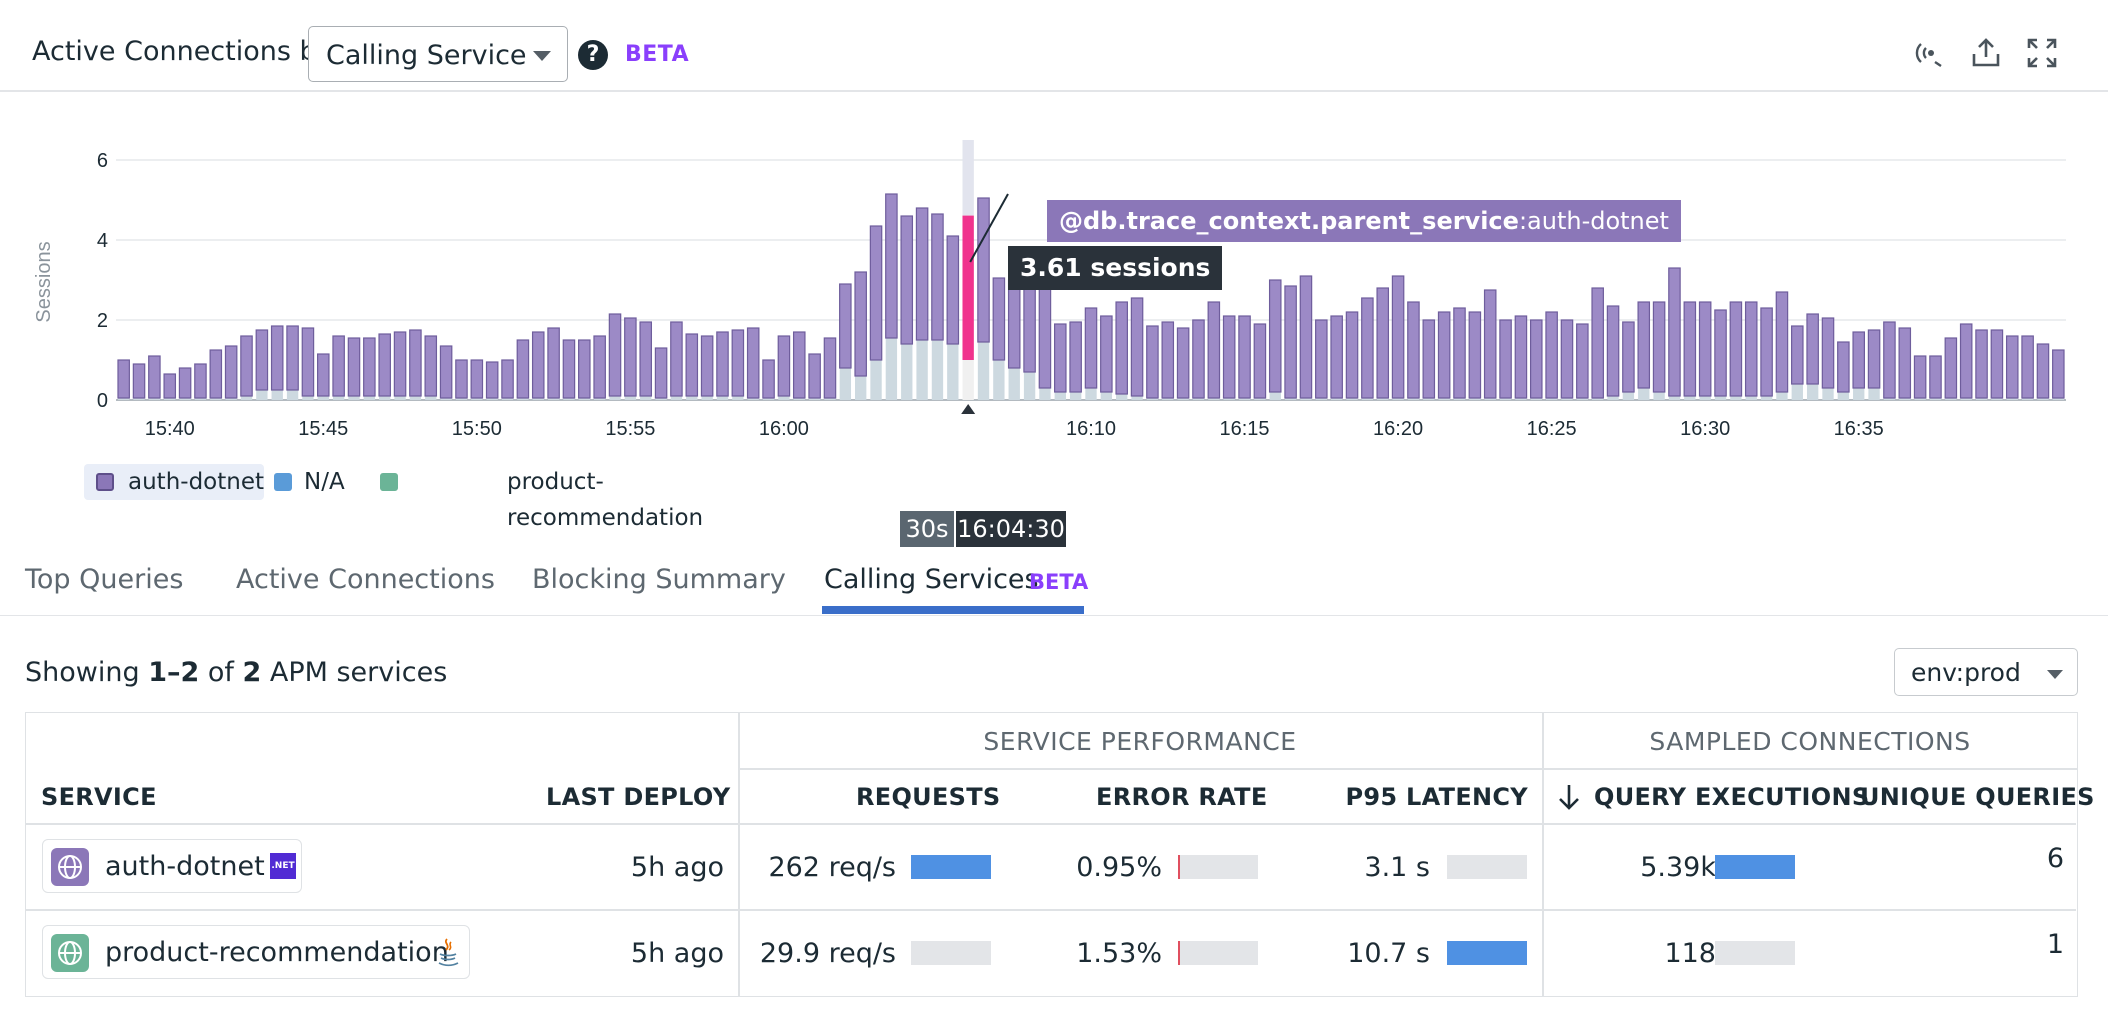 This screenshot has width=2108, height=1026. I want to click on column-header-requests: REQUESTS, so click(928, 797).